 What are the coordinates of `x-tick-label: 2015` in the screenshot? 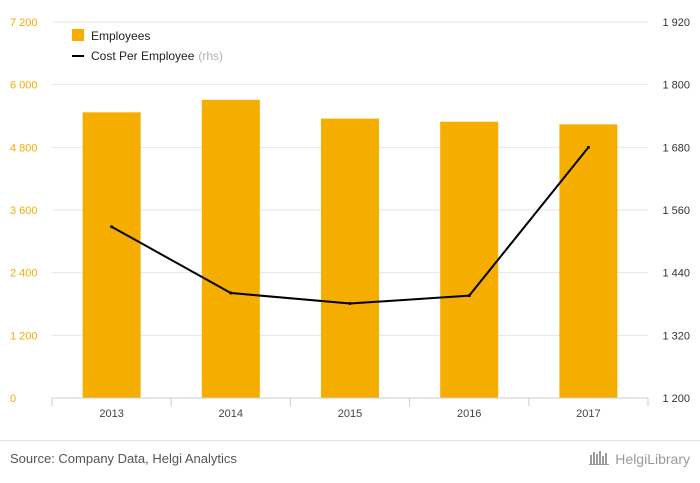 It's located at (350, 414).